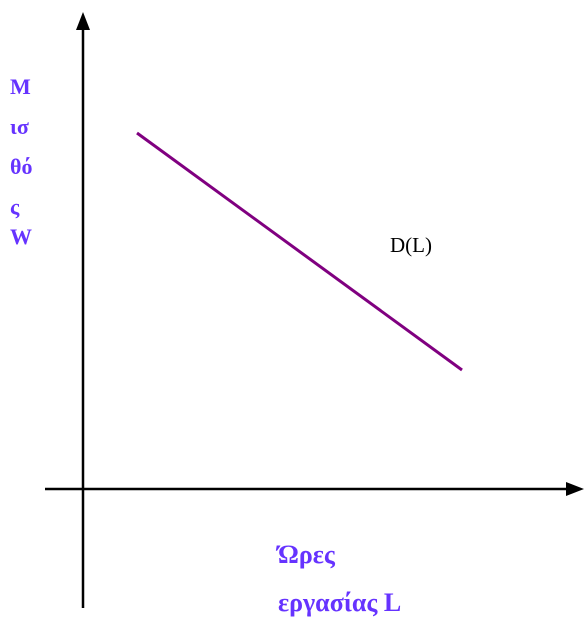 The image size is (586, 626). I want to click on y-axis-label-line-5: W, so click(21, 236).